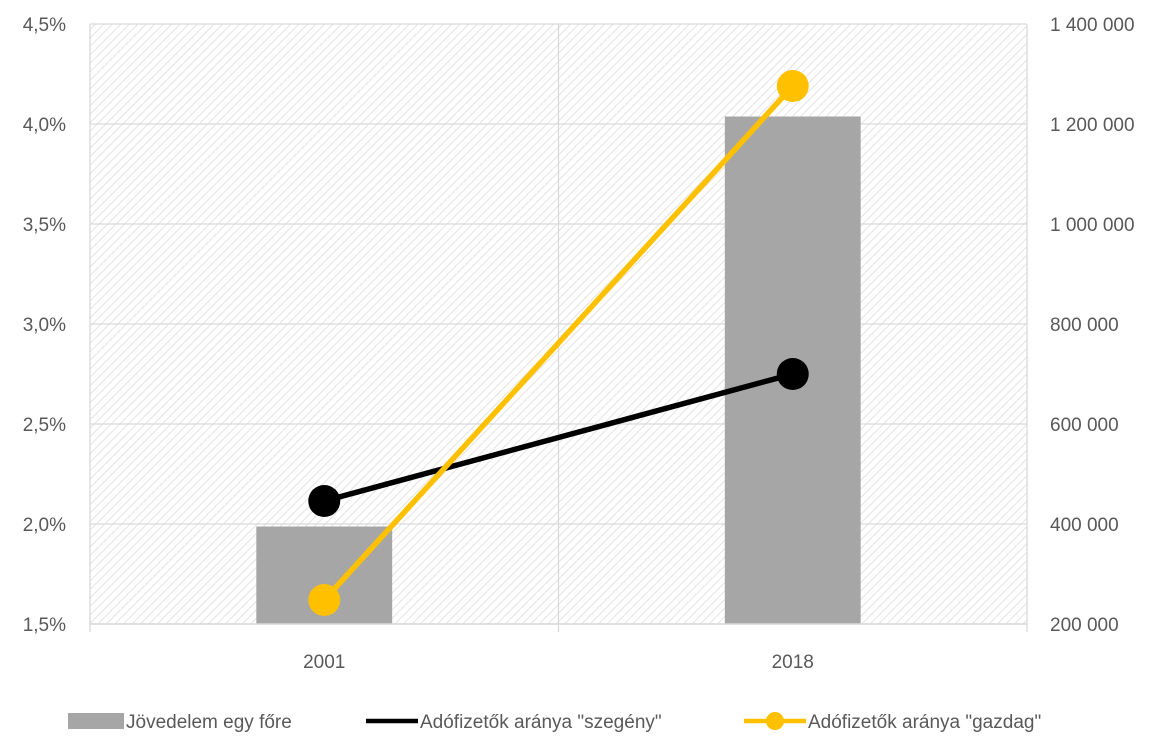 The image size is (1160, 741). I want to click on right-axis-tick-label: 800 000, so click(1084, 325).